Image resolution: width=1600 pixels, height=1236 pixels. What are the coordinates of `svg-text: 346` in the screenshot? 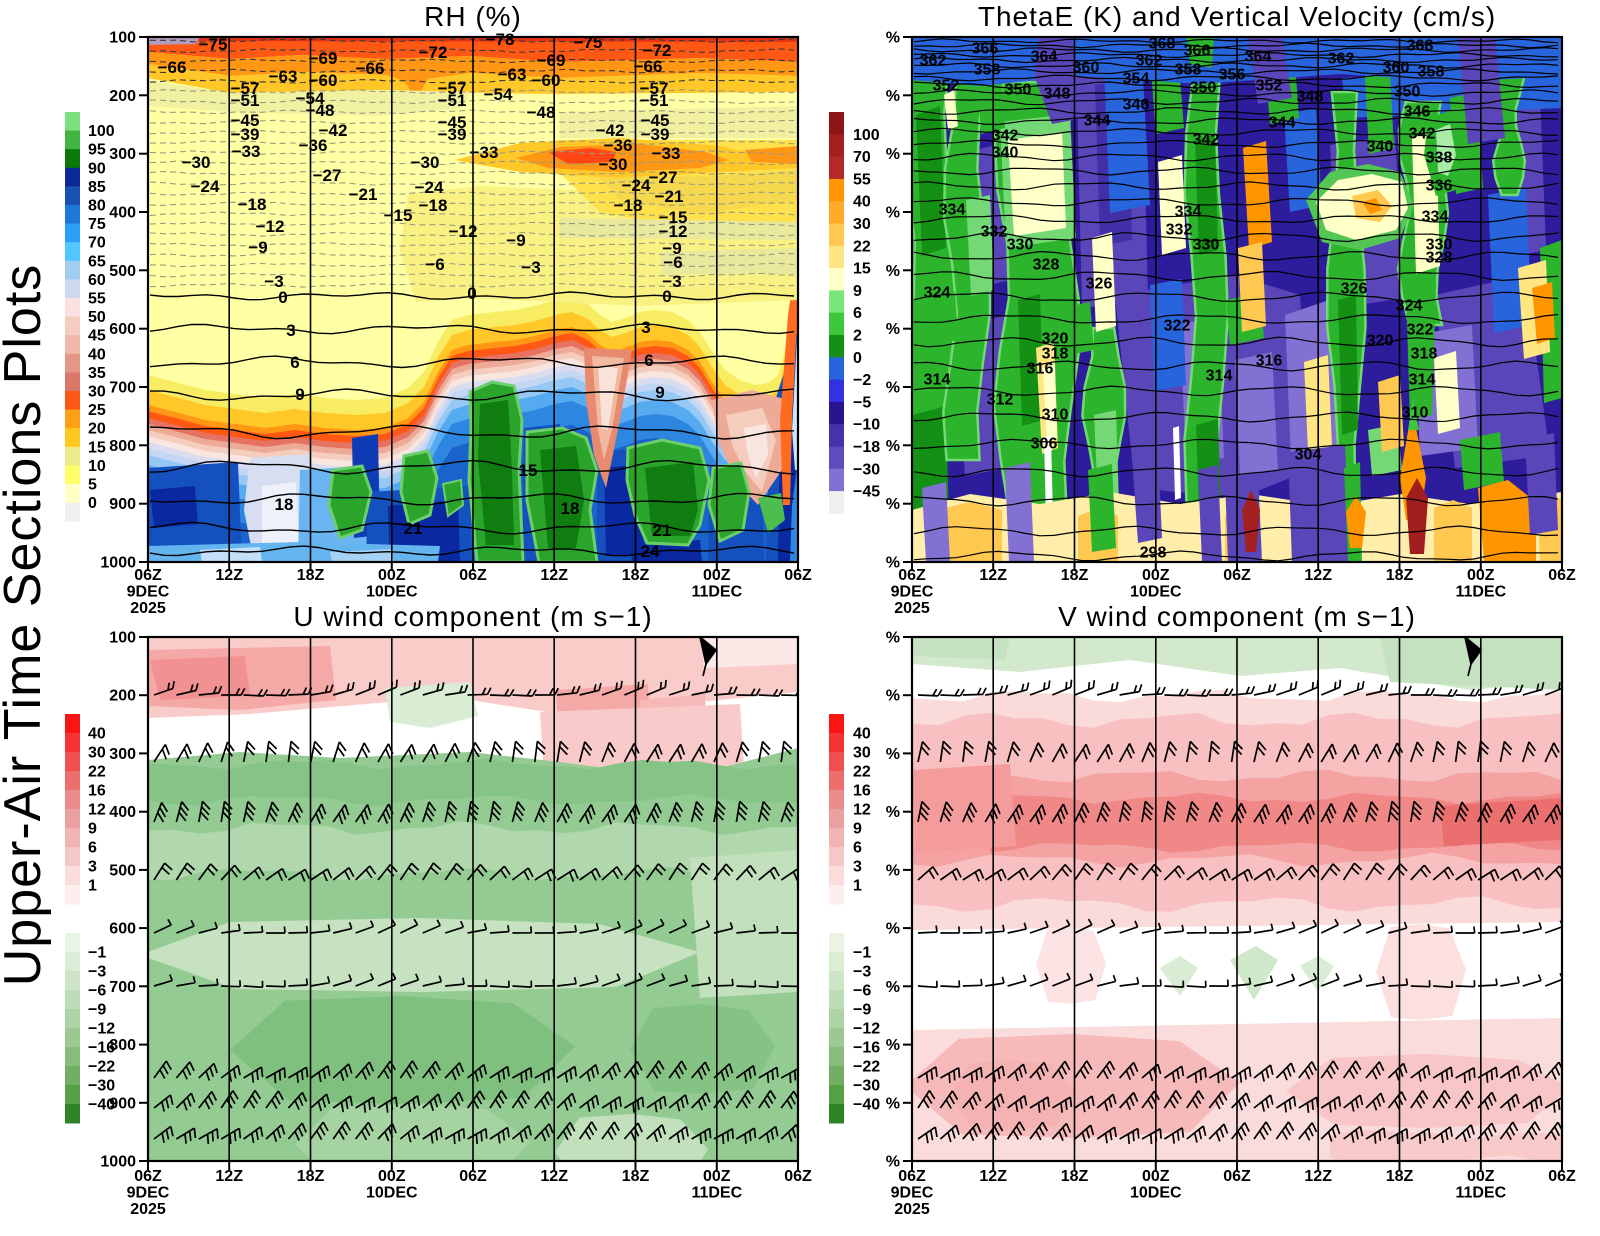 It's located at (1417, 112).